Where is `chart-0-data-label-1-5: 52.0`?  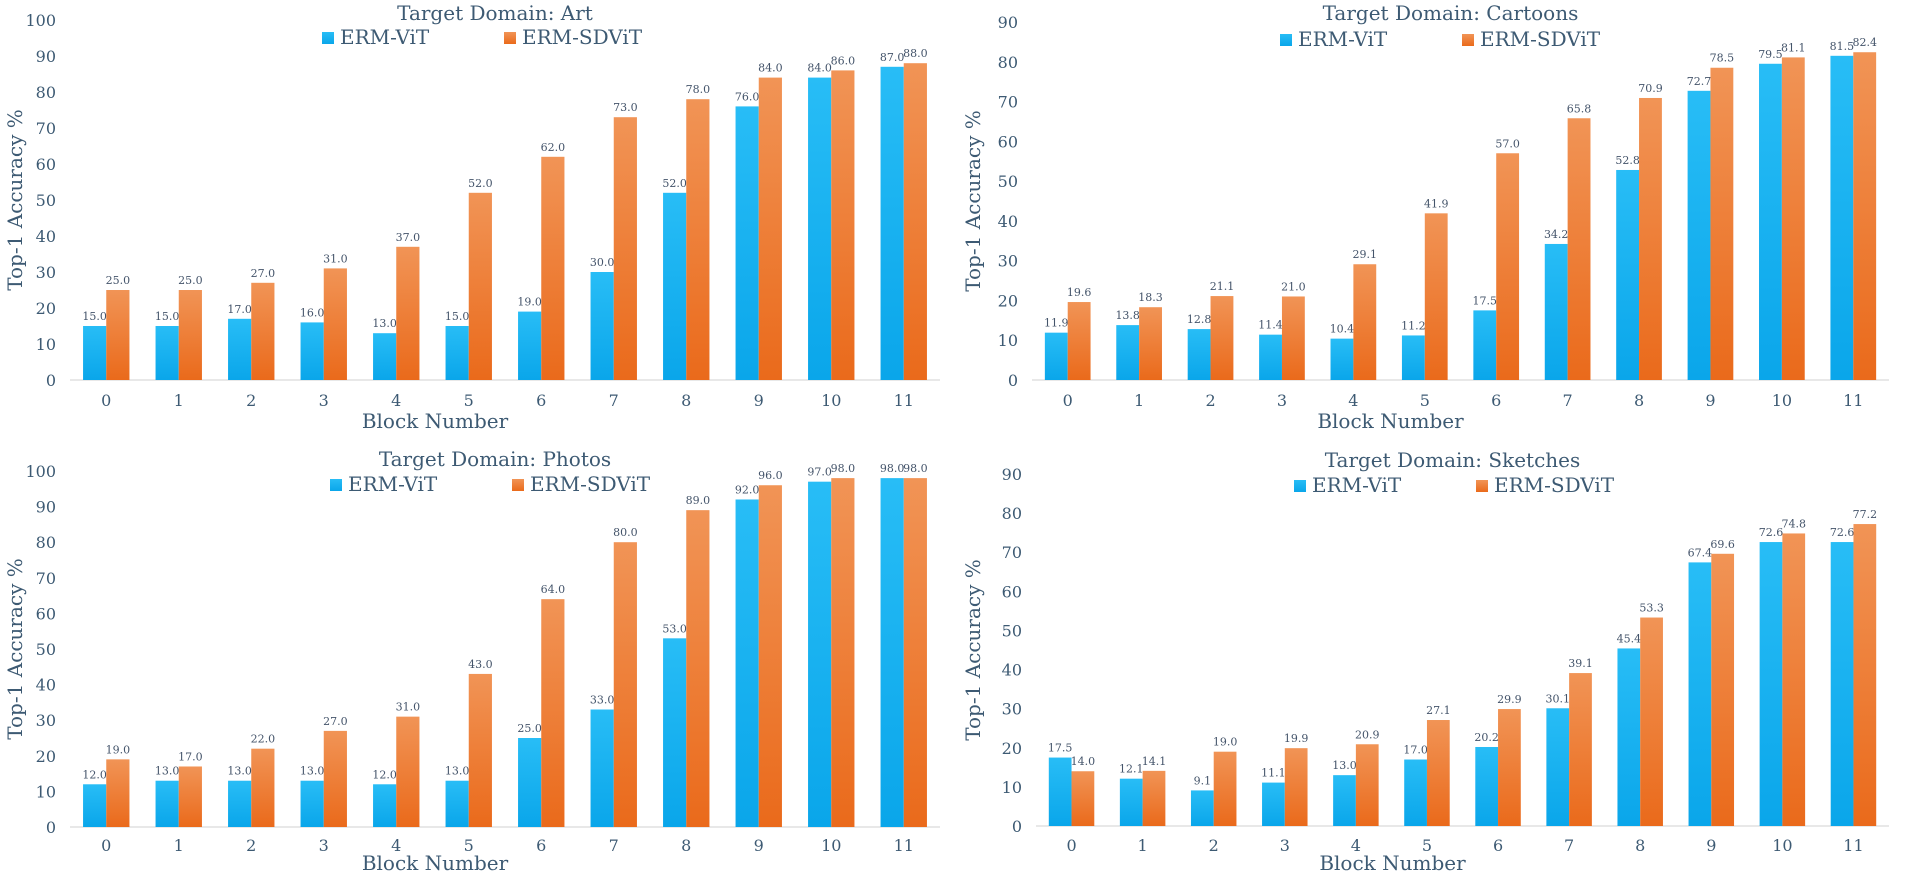
chart-0-data-label-1-5: 52.0 is located at coordinates (480, 183).